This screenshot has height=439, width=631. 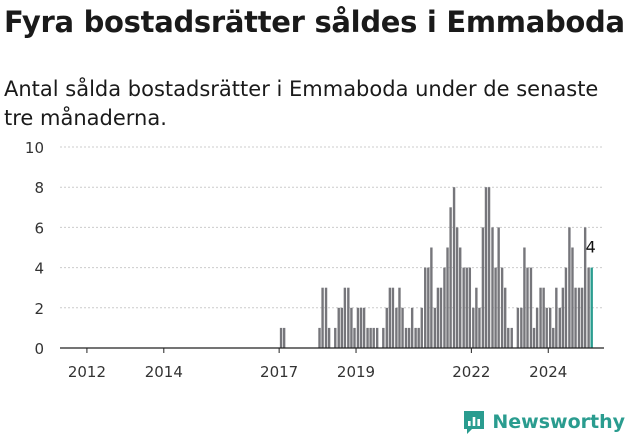 What do you see at coordinates (34, 148) in the screenshot?
I see `y-tick-label: 10` at bounding box center [34, 148].